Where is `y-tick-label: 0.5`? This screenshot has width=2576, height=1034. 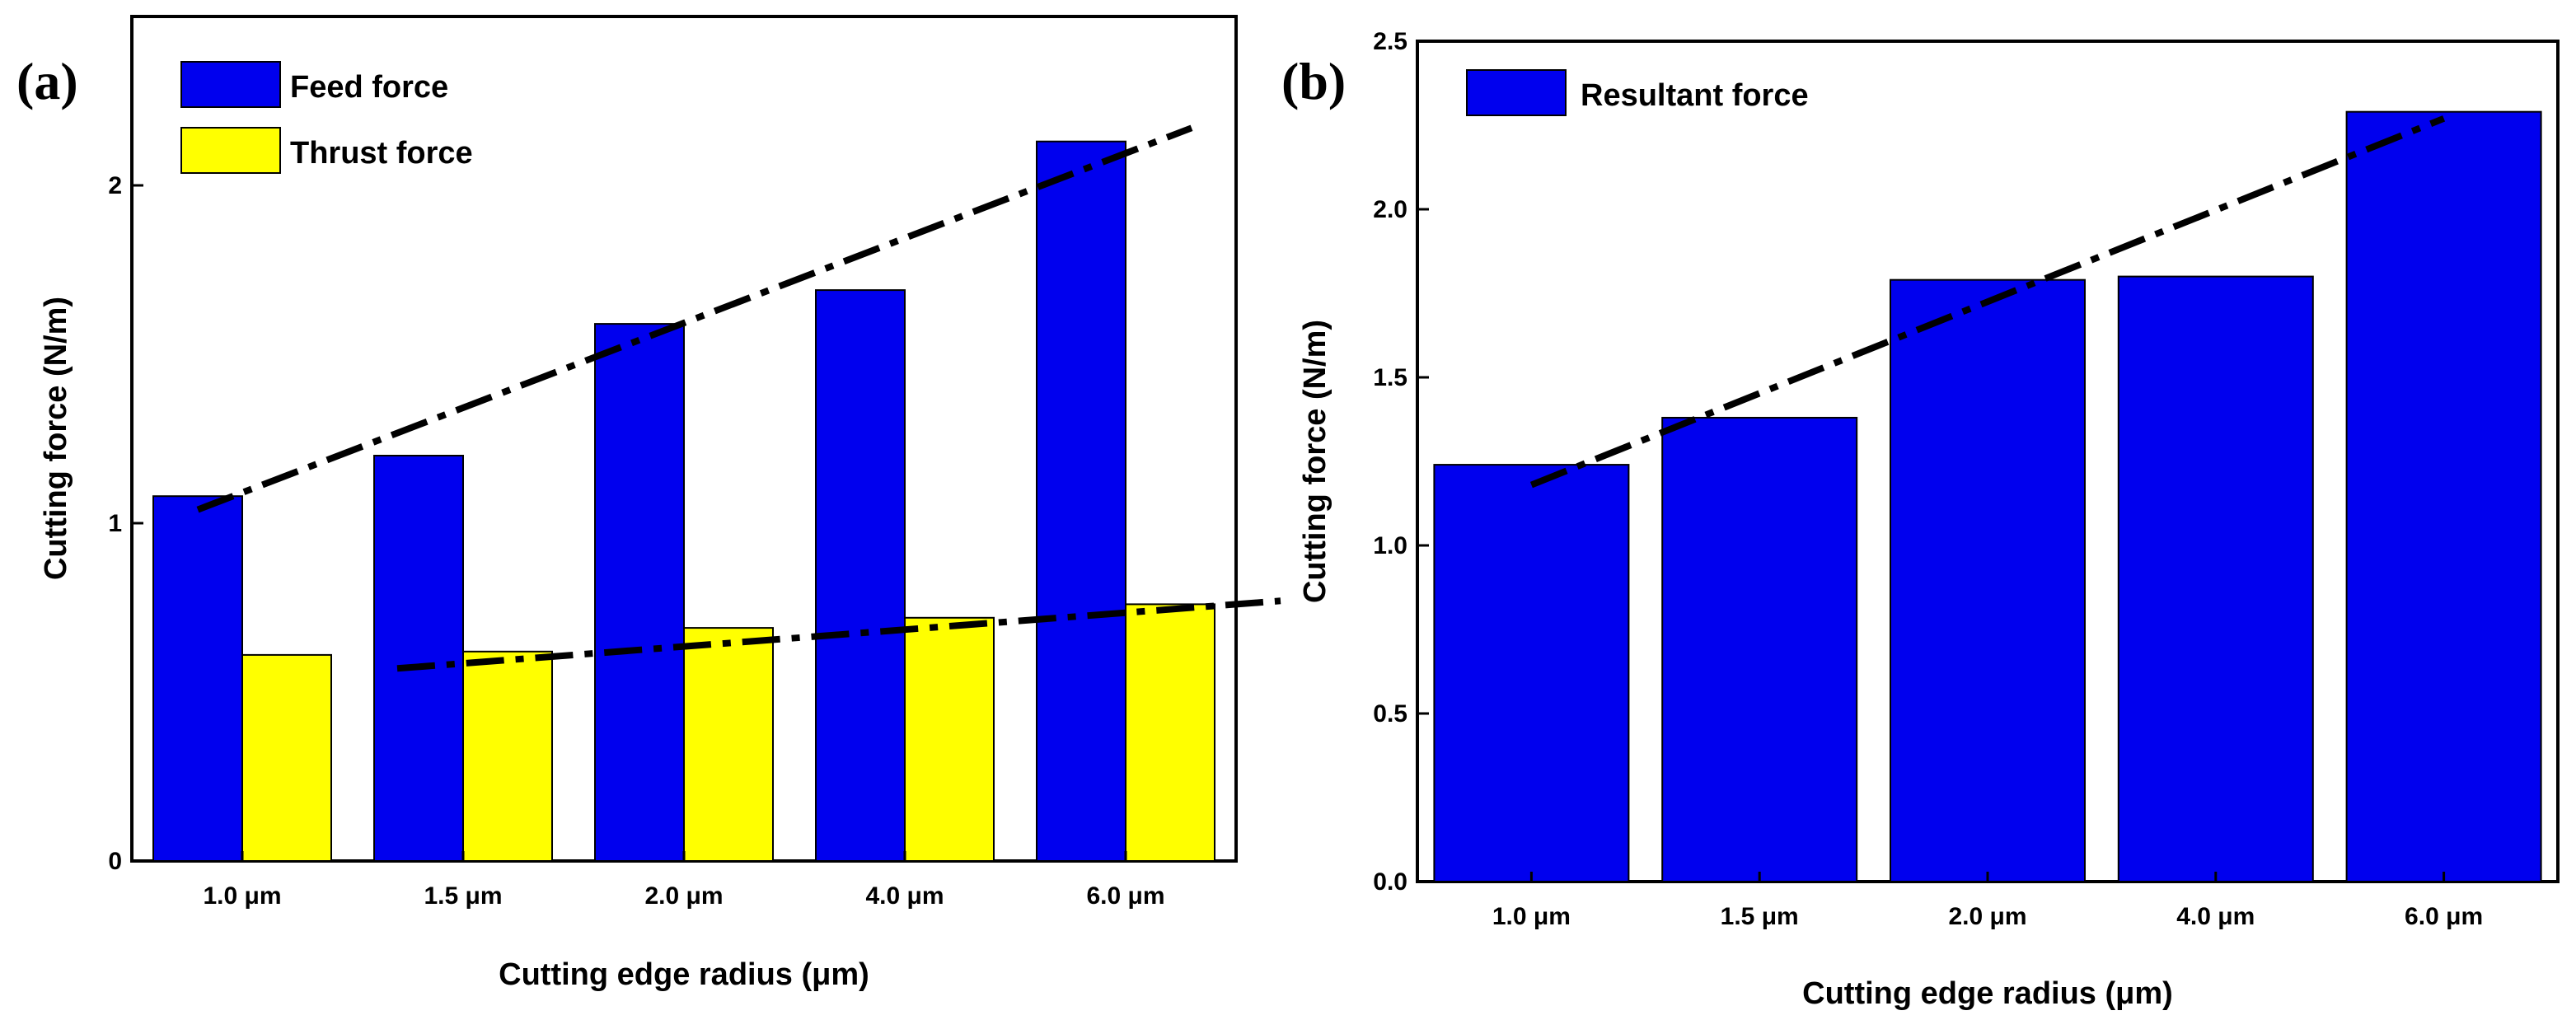
y-tick-label: 0.5 is located at coordinates (1390, 714).